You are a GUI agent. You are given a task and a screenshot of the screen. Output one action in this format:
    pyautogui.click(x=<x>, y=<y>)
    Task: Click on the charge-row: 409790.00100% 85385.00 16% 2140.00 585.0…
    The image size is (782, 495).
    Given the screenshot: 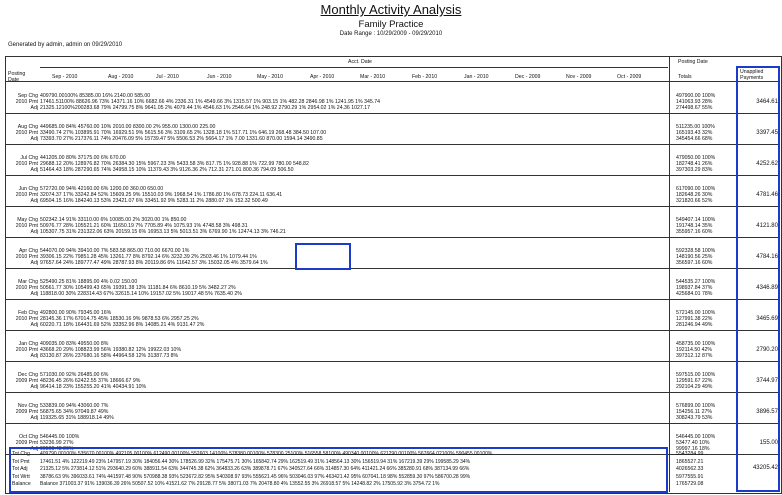 What is the action you would take?
    pyautogui.click(x=95, y=96)
    